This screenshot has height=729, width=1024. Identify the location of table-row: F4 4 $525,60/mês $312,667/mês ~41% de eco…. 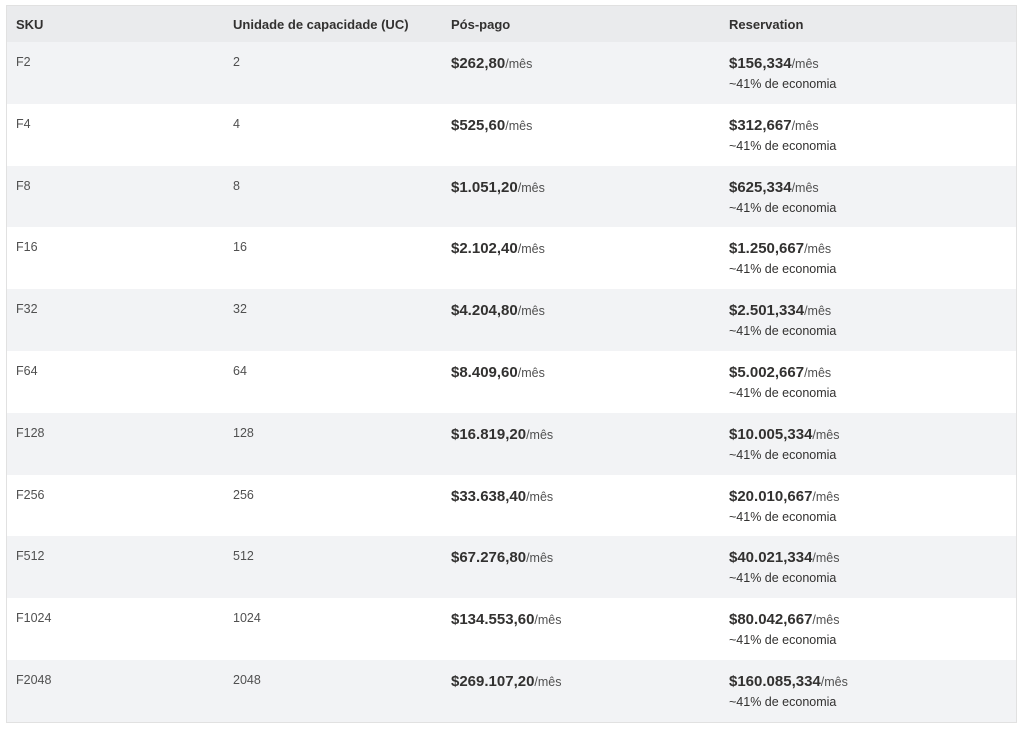
(511, 134).